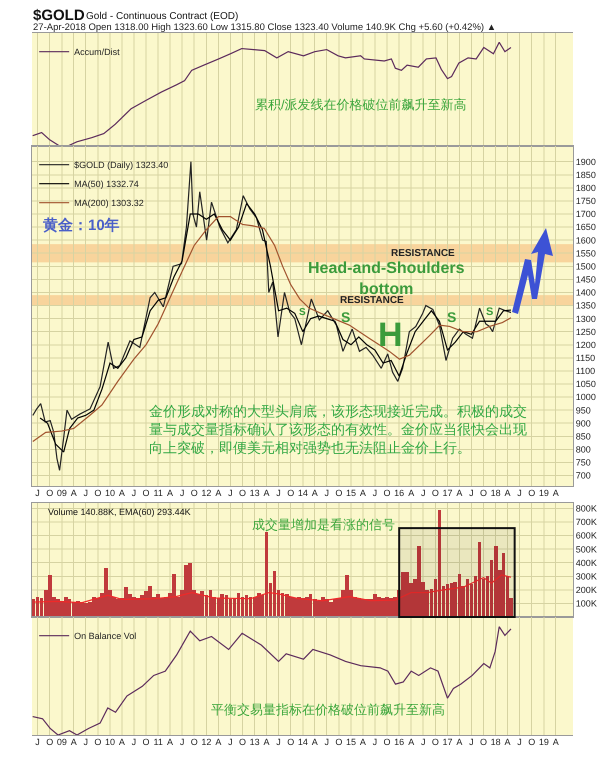 This screenshot has width=600, height=757. What do you see at coordinates (586, 371) in the screenshot?
I see `y-tick-label: 1100` at bounding box center [586, 371].